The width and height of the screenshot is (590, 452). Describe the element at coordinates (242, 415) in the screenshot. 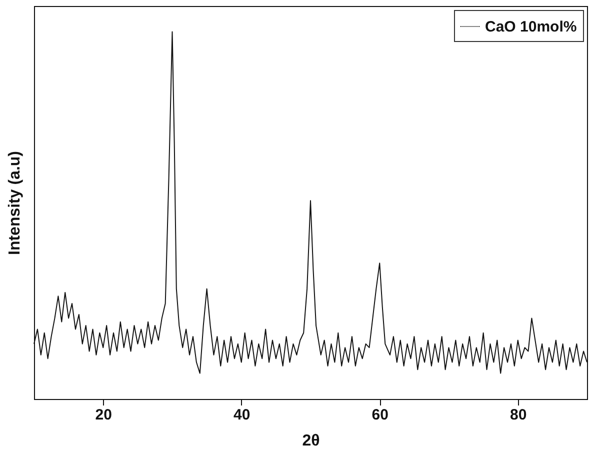

I see `x-tick-label: 40` at that location.